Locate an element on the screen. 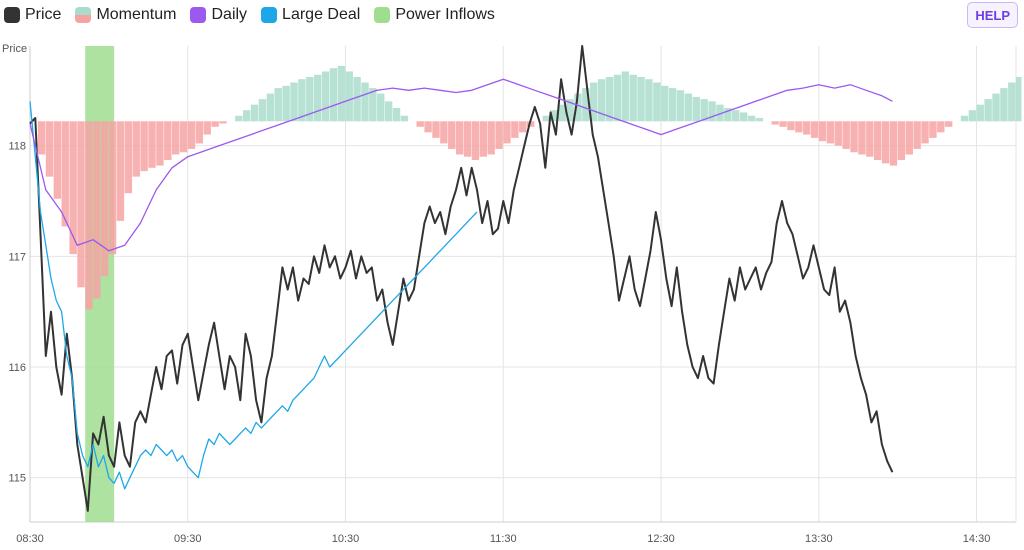 This screenshot has height=550, width=1024. x-tick-label: 10:30 is located at coordinates (346, 539).